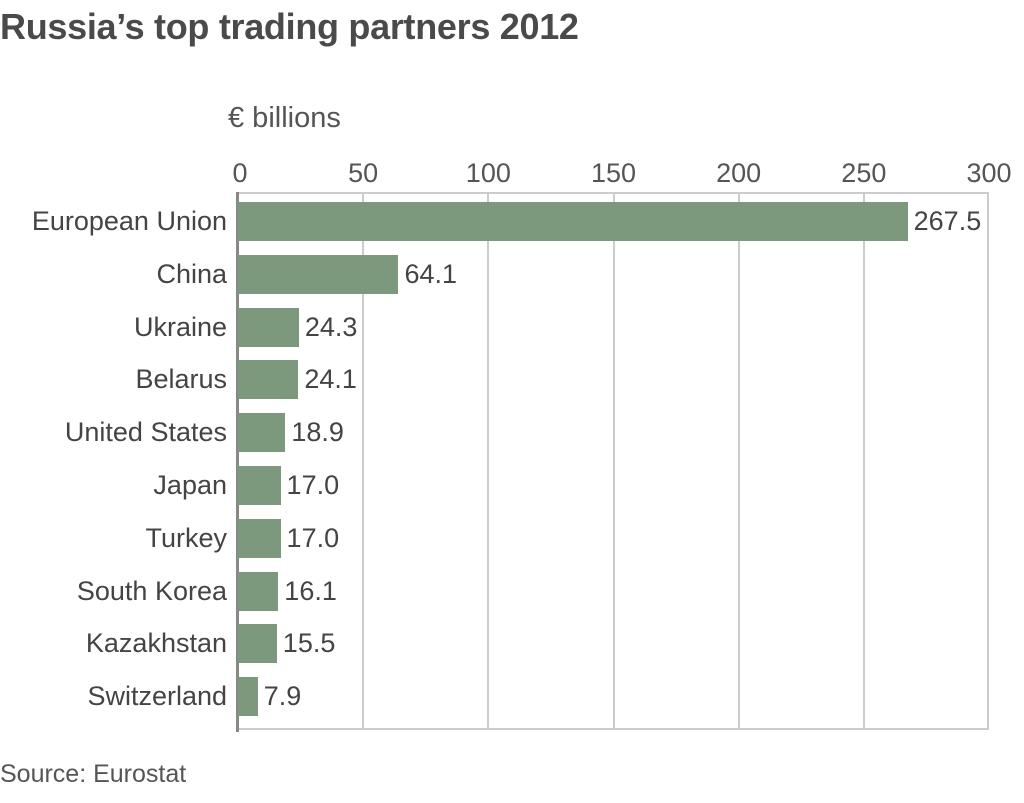 This screenshot has width=1024, height=803. What do you see at coordinates (330, 379) in the screenshot?
I see `value-label: 24.1` at bounding box center [330, 379].